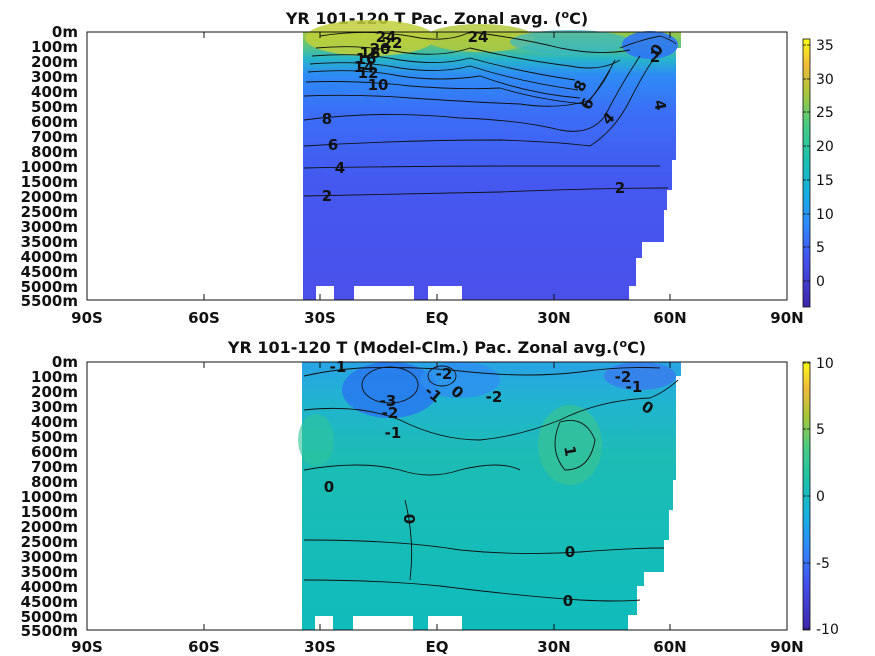  Describe the element at coordinates (366, 59) in the screenshot. I see `contour-label: 16` at that location.